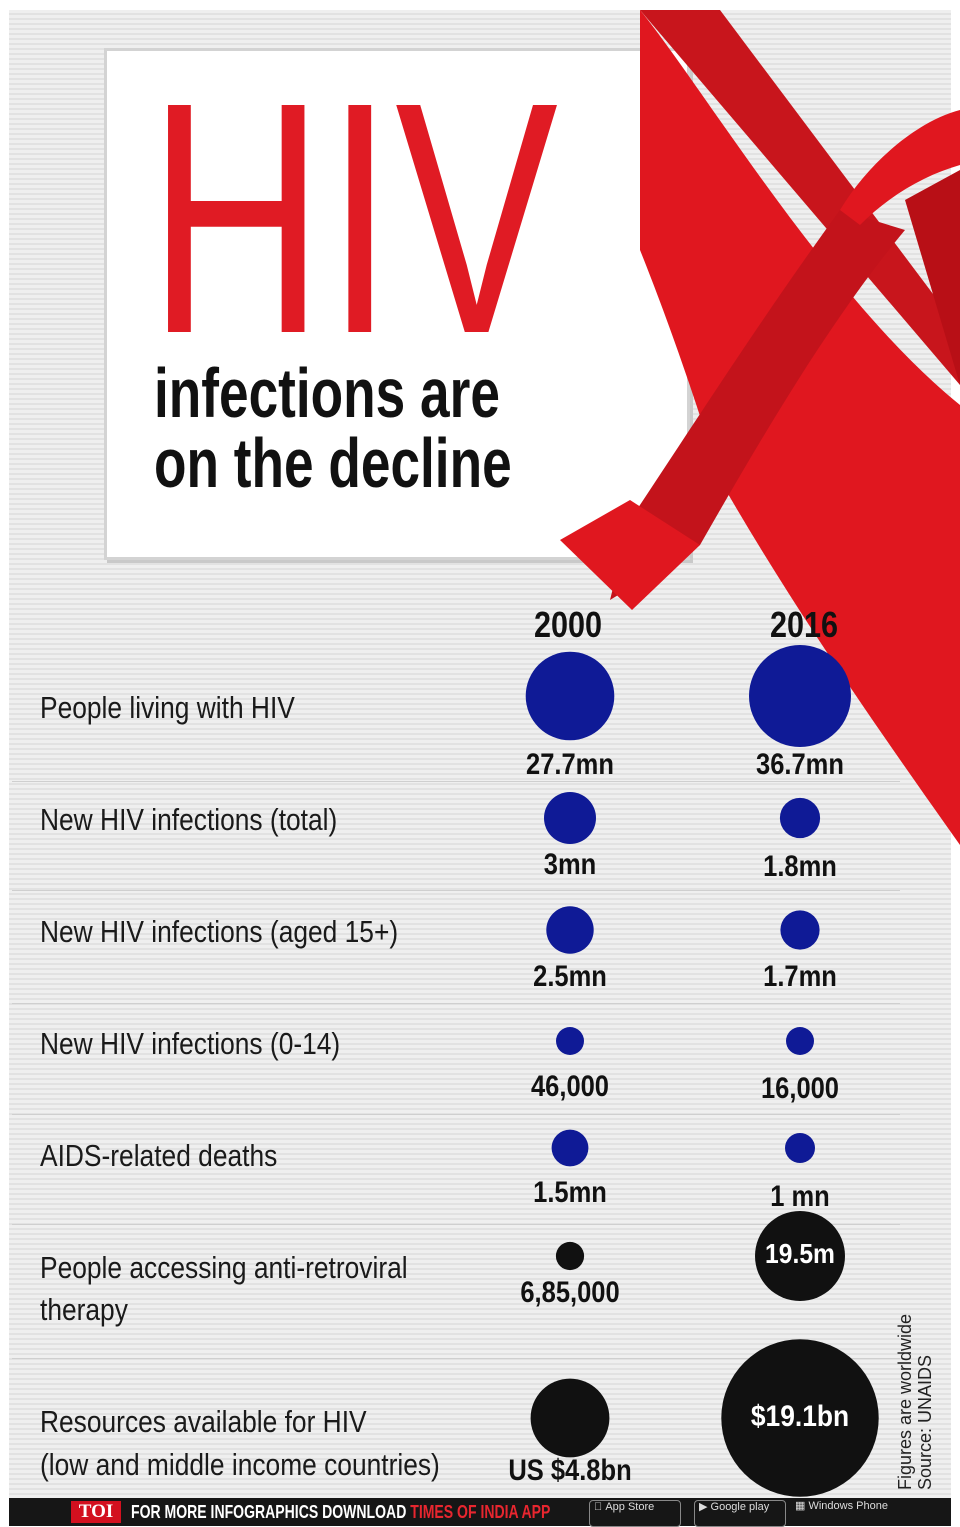 The image size is (960, 1527). Describe the element at coordinates (800, 764) in the screenshot. I see `value-label-2016-row-0: 36.7mn` at that location.